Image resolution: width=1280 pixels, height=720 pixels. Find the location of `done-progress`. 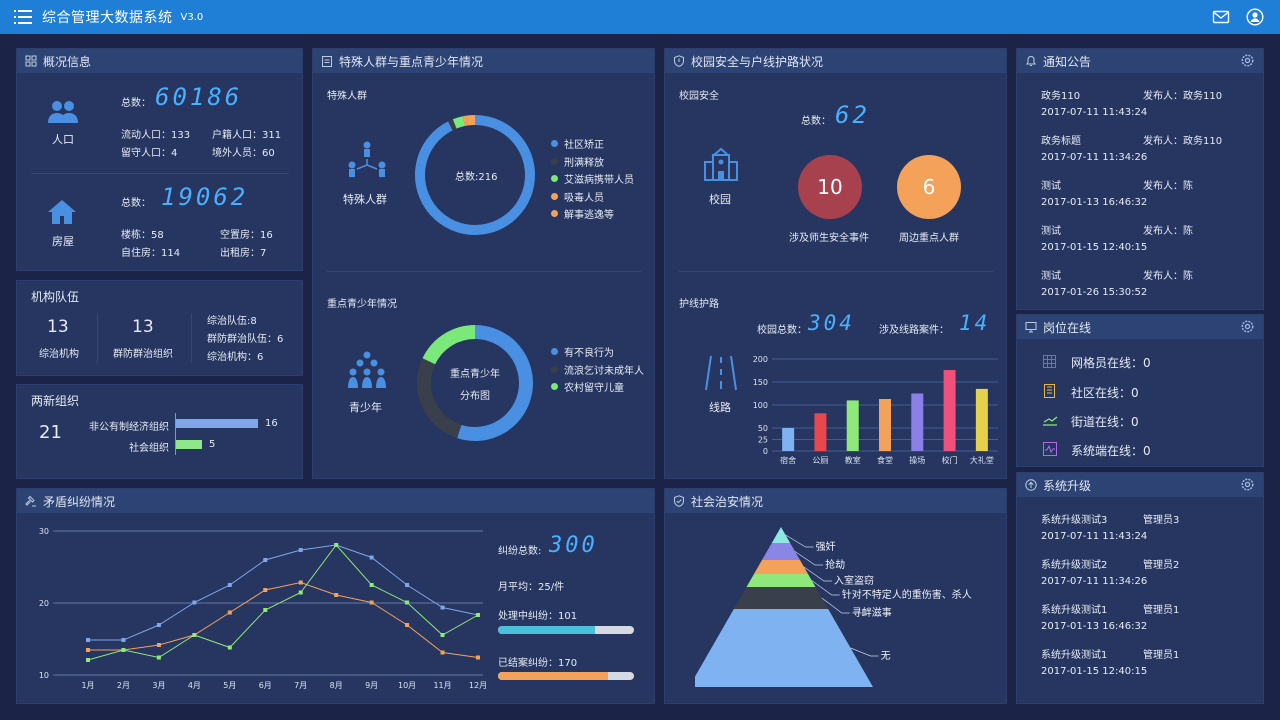

done-progress is located at coordinates (566, 676).